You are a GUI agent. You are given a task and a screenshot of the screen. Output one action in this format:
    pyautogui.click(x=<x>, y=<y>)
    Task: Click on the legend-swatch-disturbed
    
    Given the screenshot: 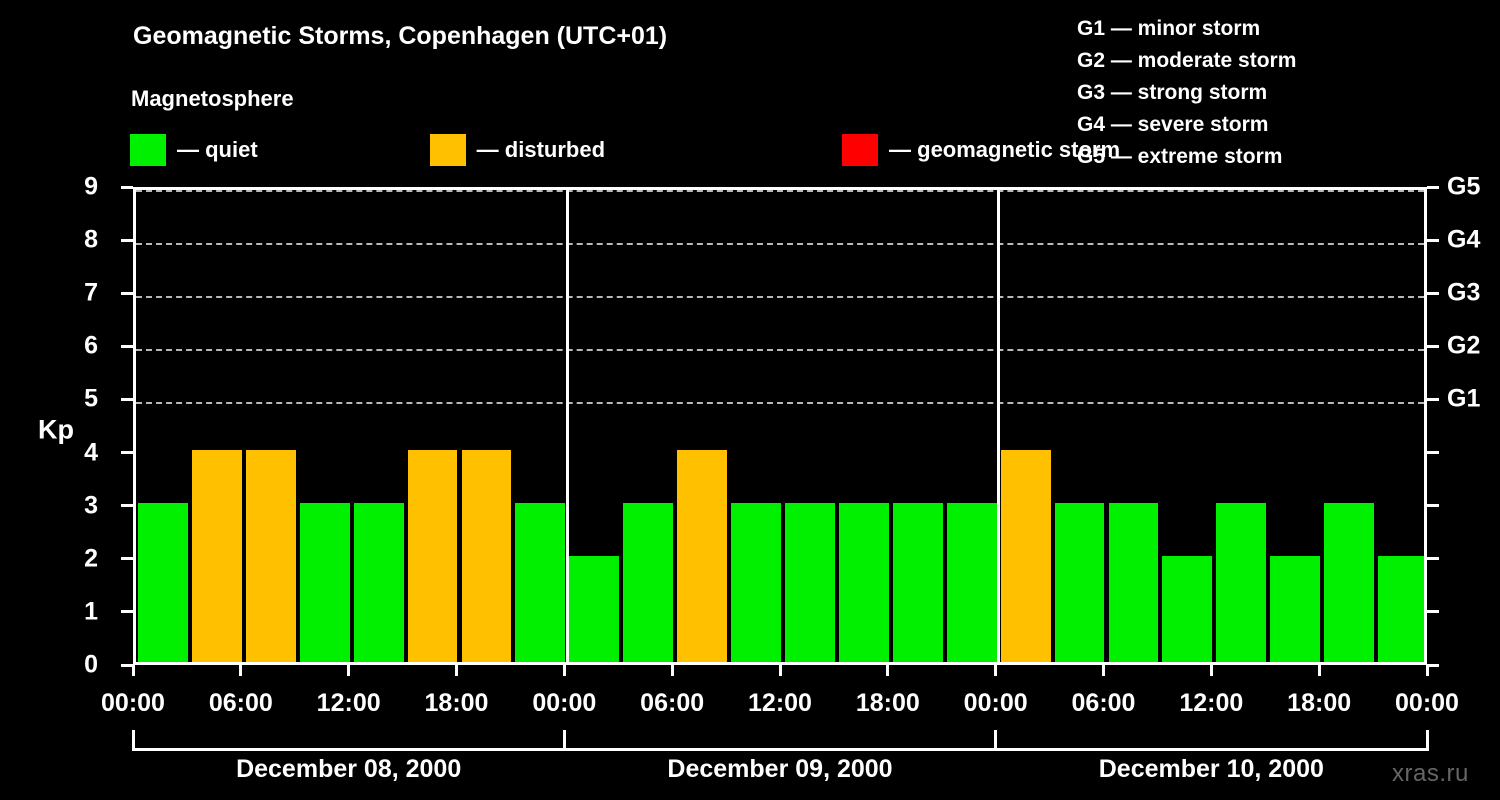 What is the action you would take?
    pyautogui.click(x=447, y=150)
    